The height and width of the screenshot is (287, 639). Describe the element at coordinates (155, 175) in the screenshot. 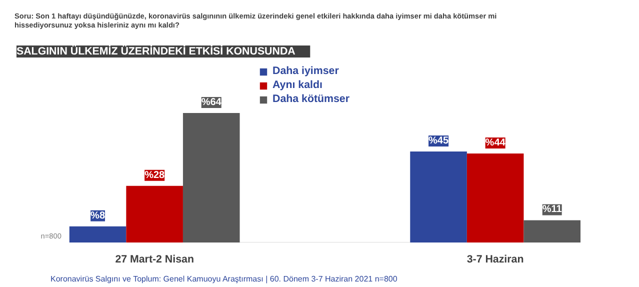

I see `data-label: %28` at that location.